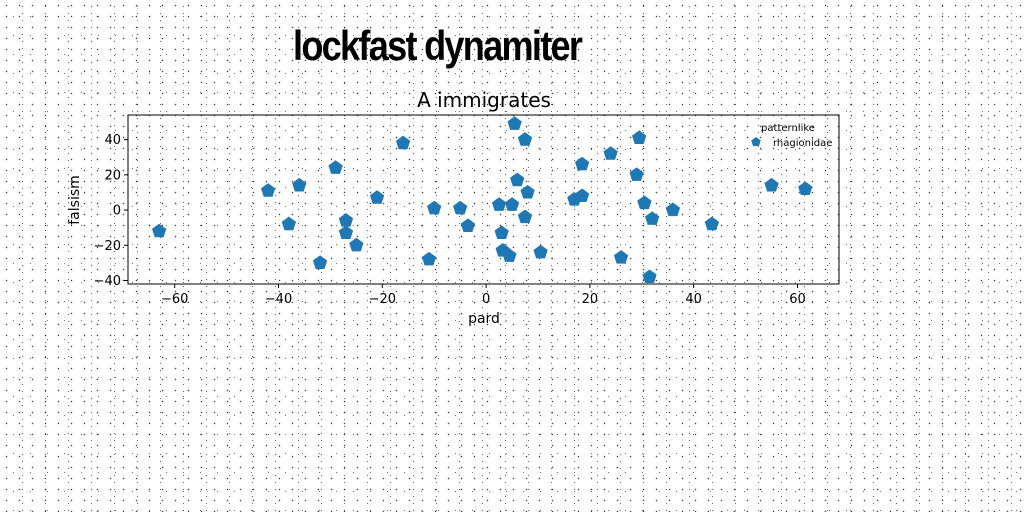 The height and width of the screenshot is (512, 1024). Describe the element at coordinates (107, 246) in the screenshot. I see `y-tick-label: −20` at that location.